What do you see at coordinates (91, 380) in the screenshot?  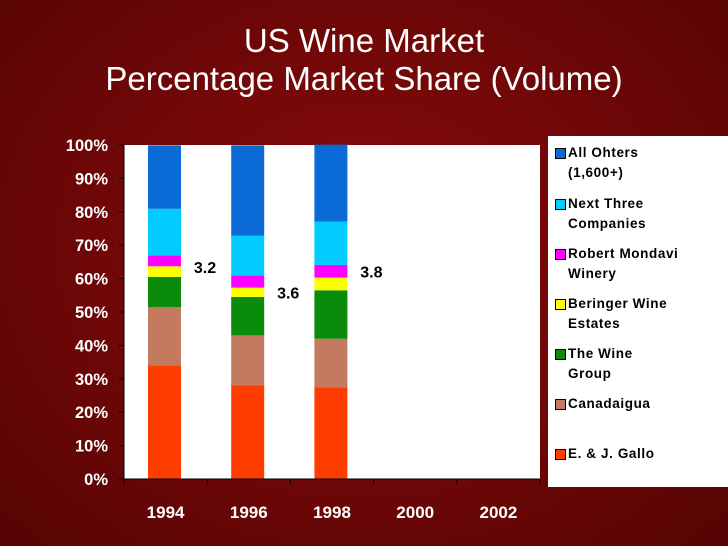 I see `y-tick-label: 30%` at bounding box center [91, 380].